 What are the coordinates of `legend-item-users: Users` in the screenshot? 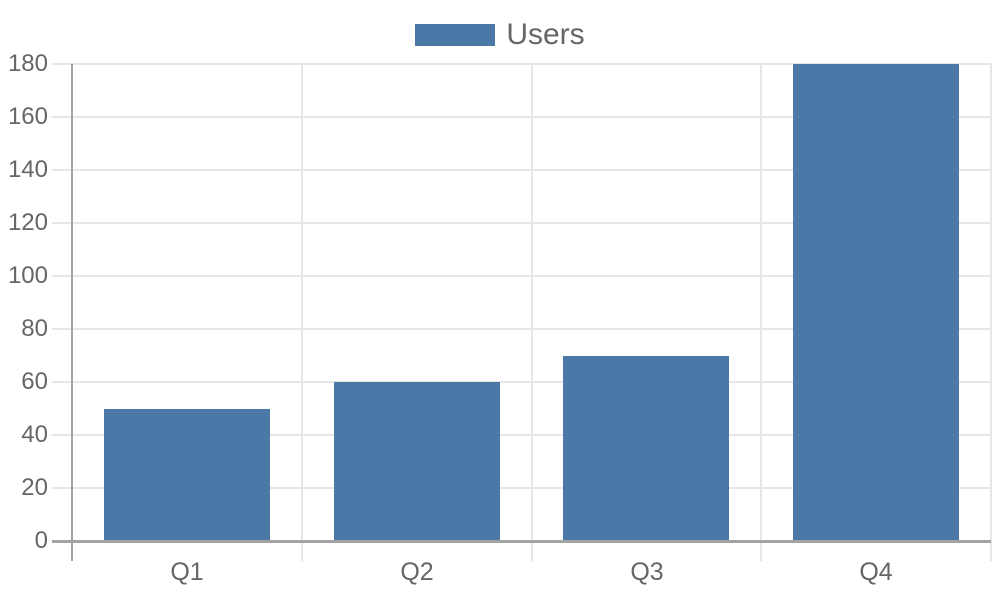 It's located at (500, 34).